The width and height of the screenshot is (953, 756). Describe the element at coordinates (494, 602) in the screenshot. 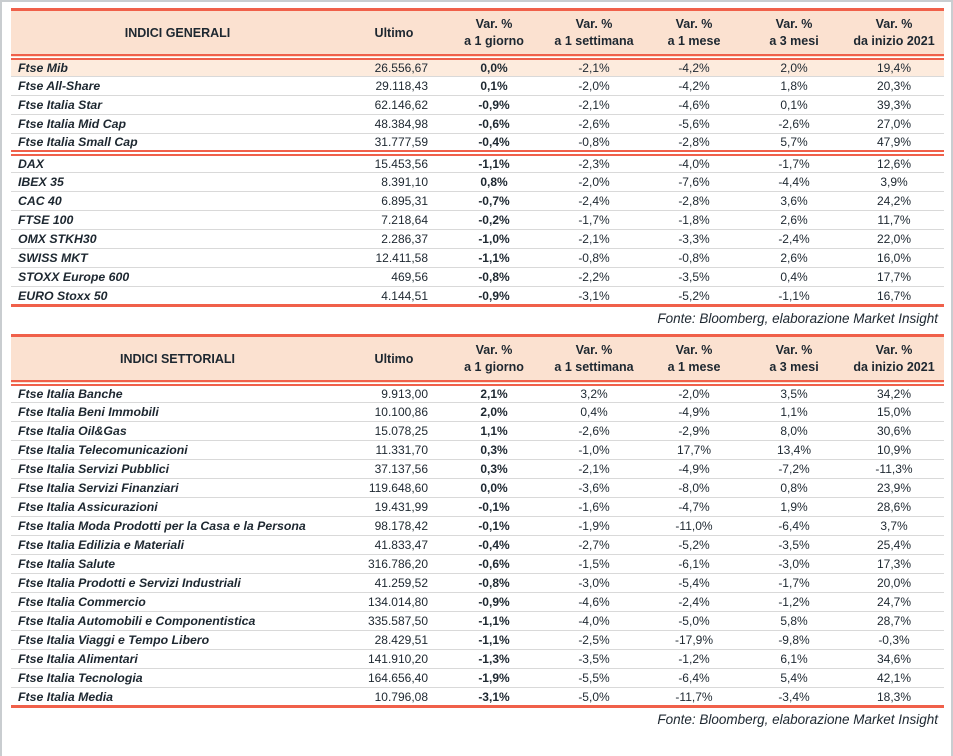

I see `var-1-day: -0,9%` at that location.